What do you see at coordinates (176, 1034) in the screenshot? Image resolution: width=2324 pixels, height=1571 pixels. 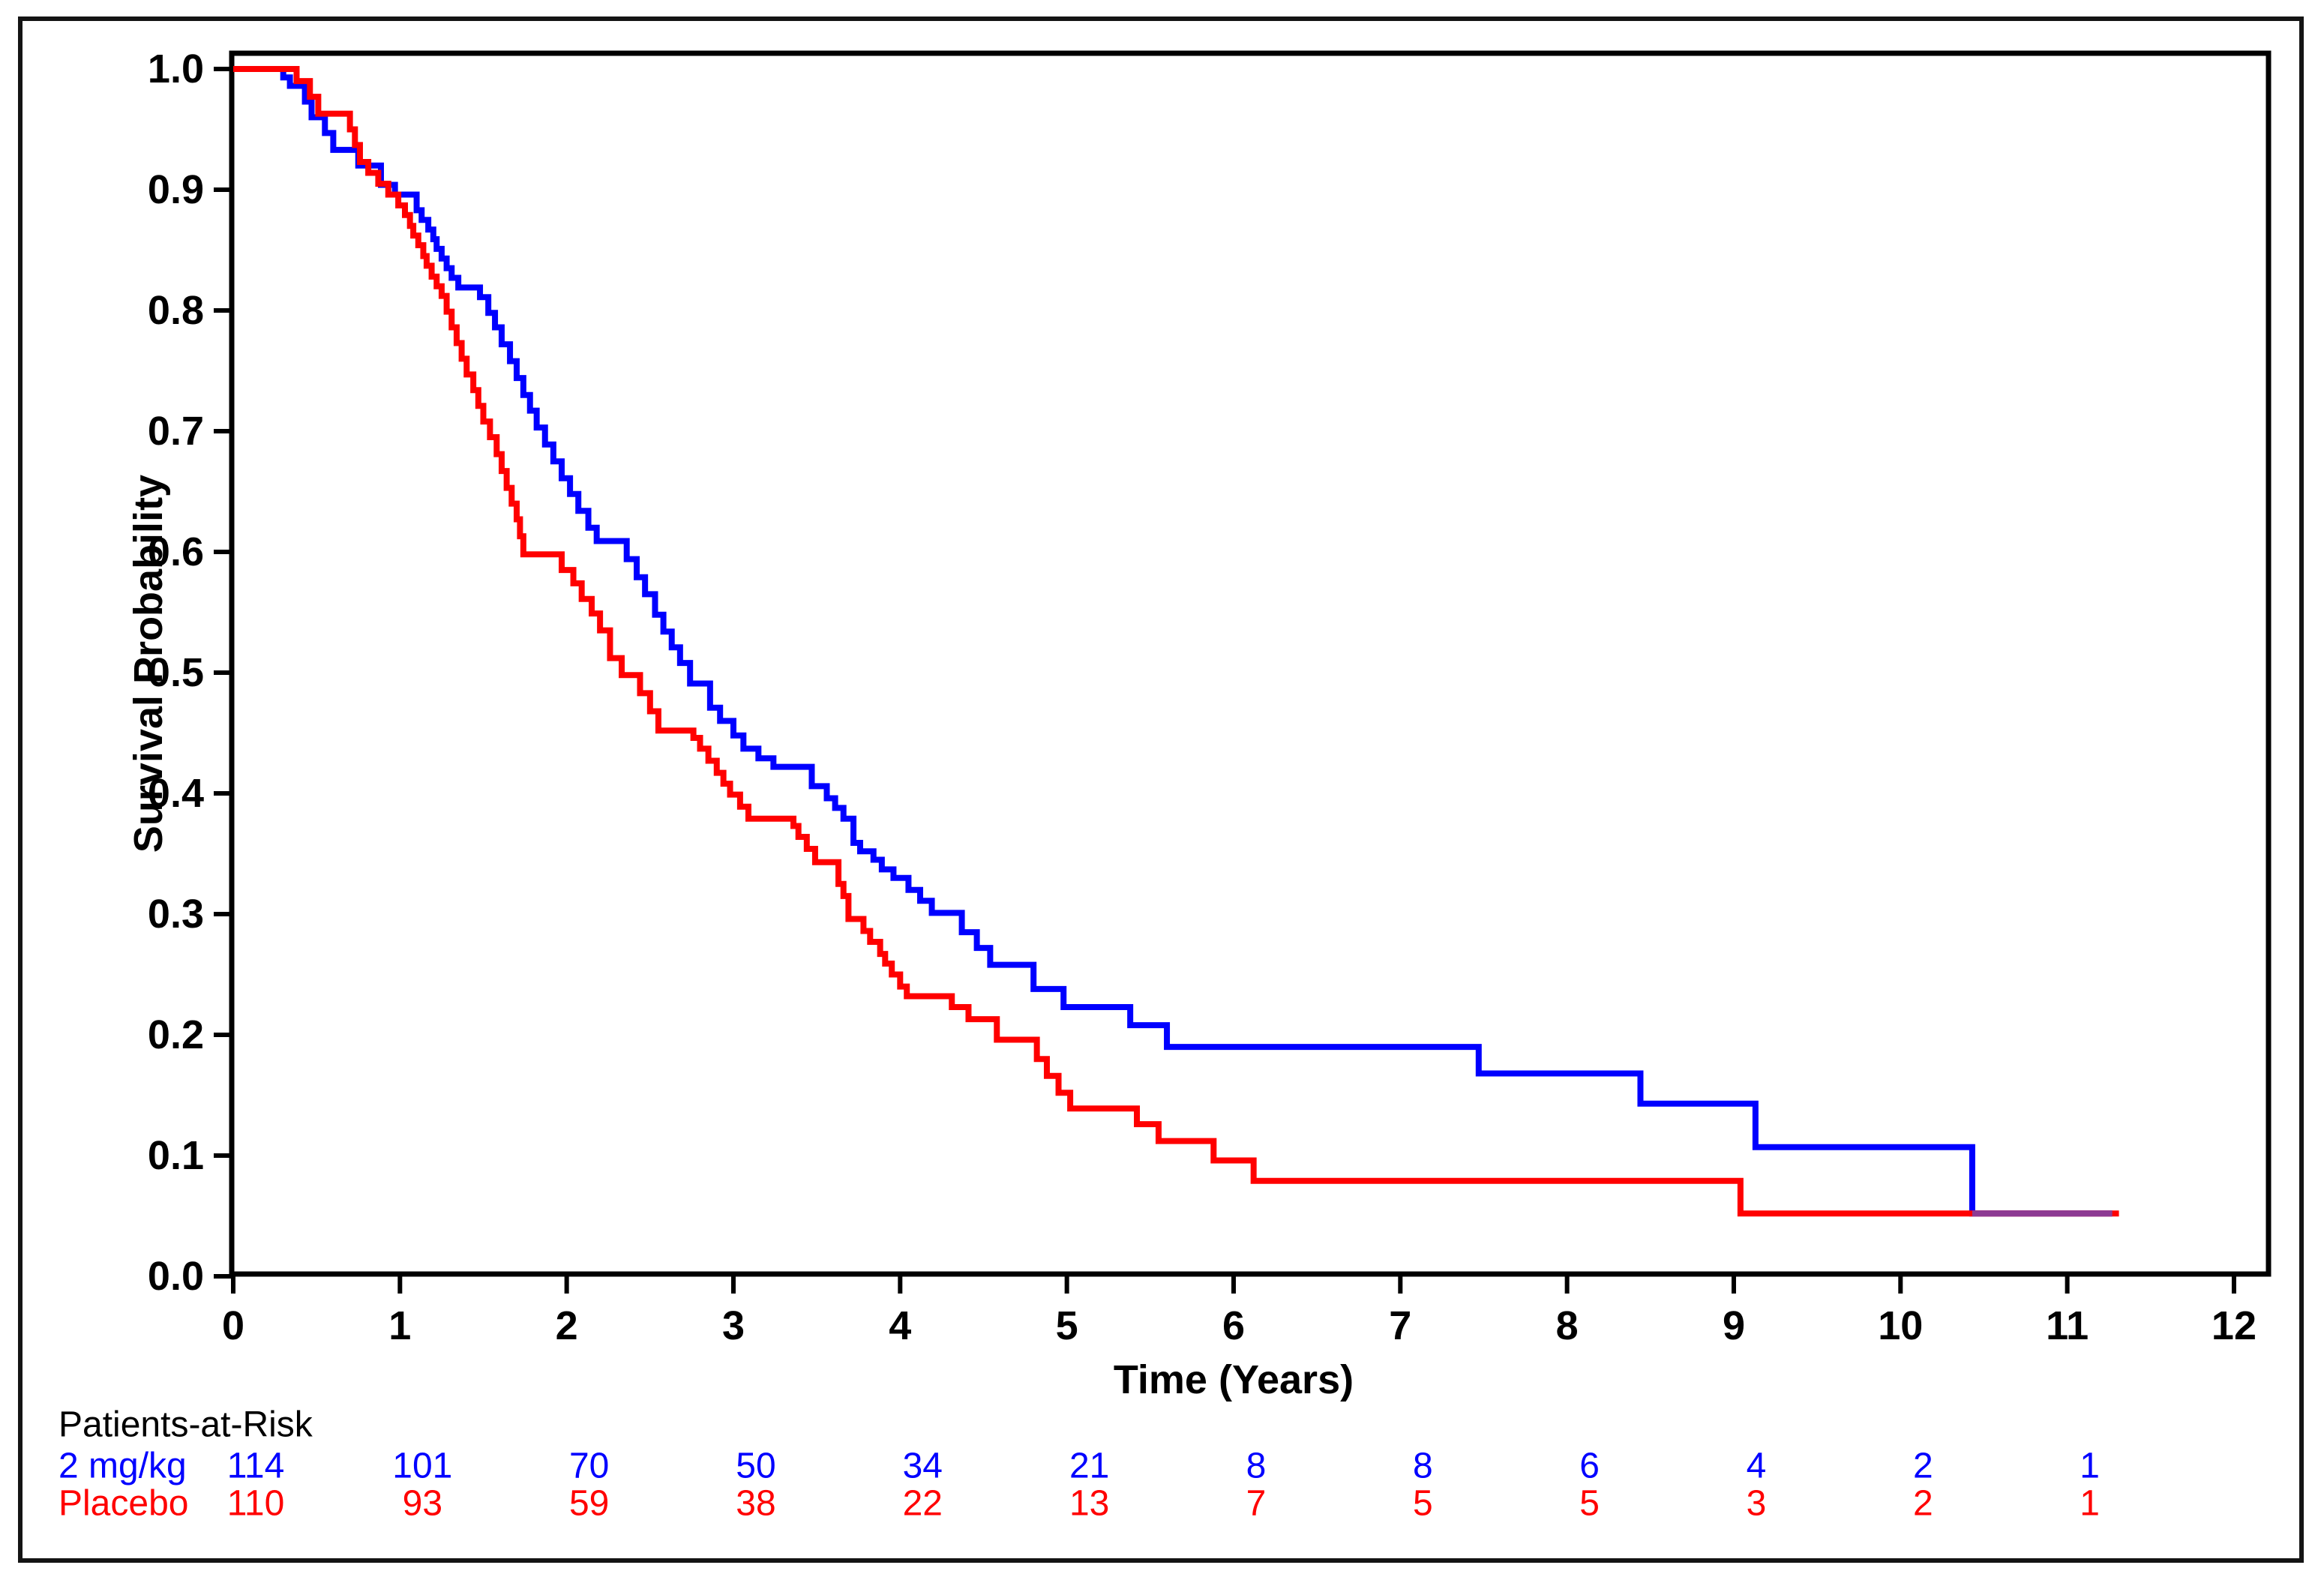 I see `y-tick-label: 0.2` at bounding box center [176, 1034].